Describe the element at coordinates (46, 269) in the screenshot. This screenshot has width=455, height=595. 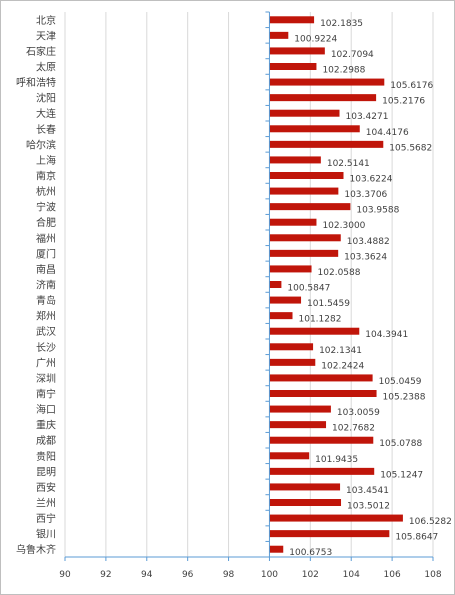
I see `category-label: 南昌` at that location.